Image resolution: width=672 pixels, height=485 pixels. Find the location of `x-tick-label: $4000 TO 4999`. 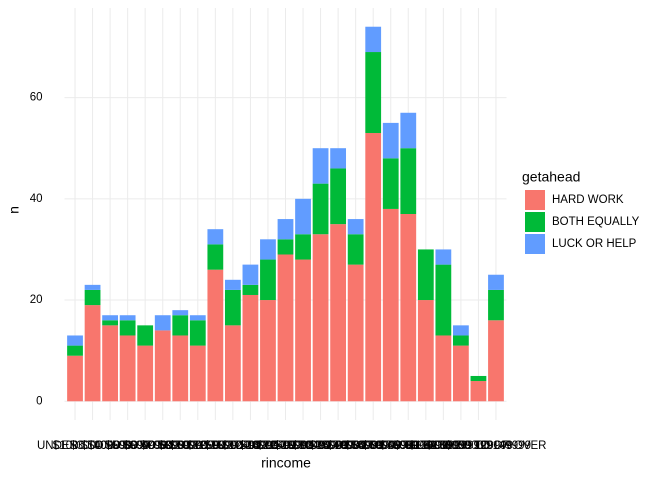

x-tick-label: $4000 TO 4999 is located at coordinates (128, 446).